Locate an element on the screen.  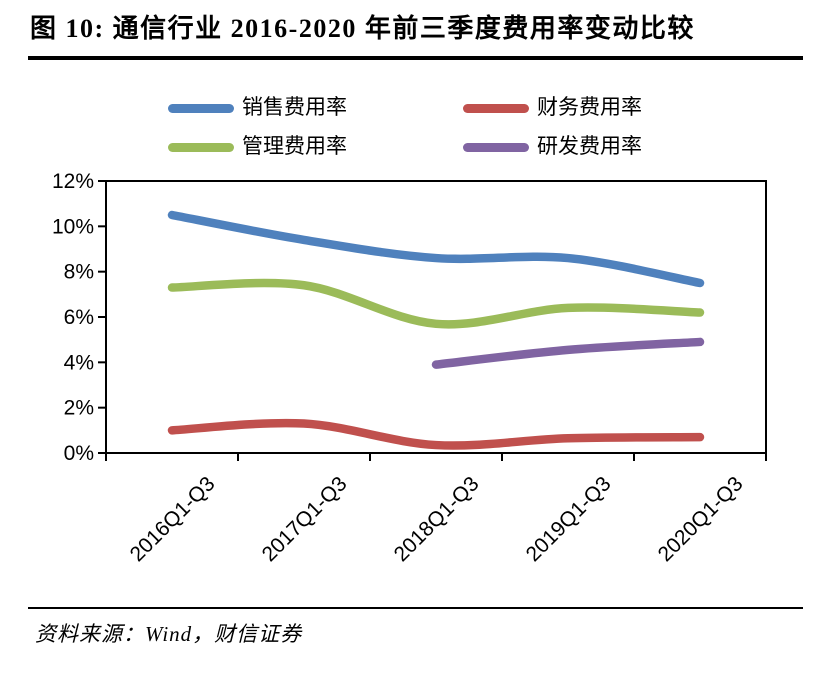
x-axis-label: 2016Q1-Q3 is located at coordinates (173, 519).